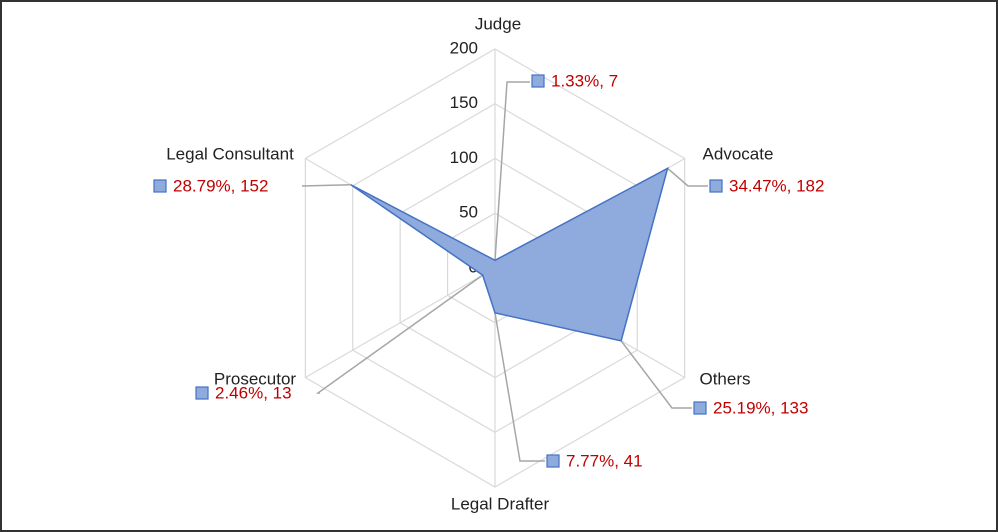  What do you see at coordinates (498, 23) in the screenshot?
I see `category-label: Judge` at bounding box center [498, 23].